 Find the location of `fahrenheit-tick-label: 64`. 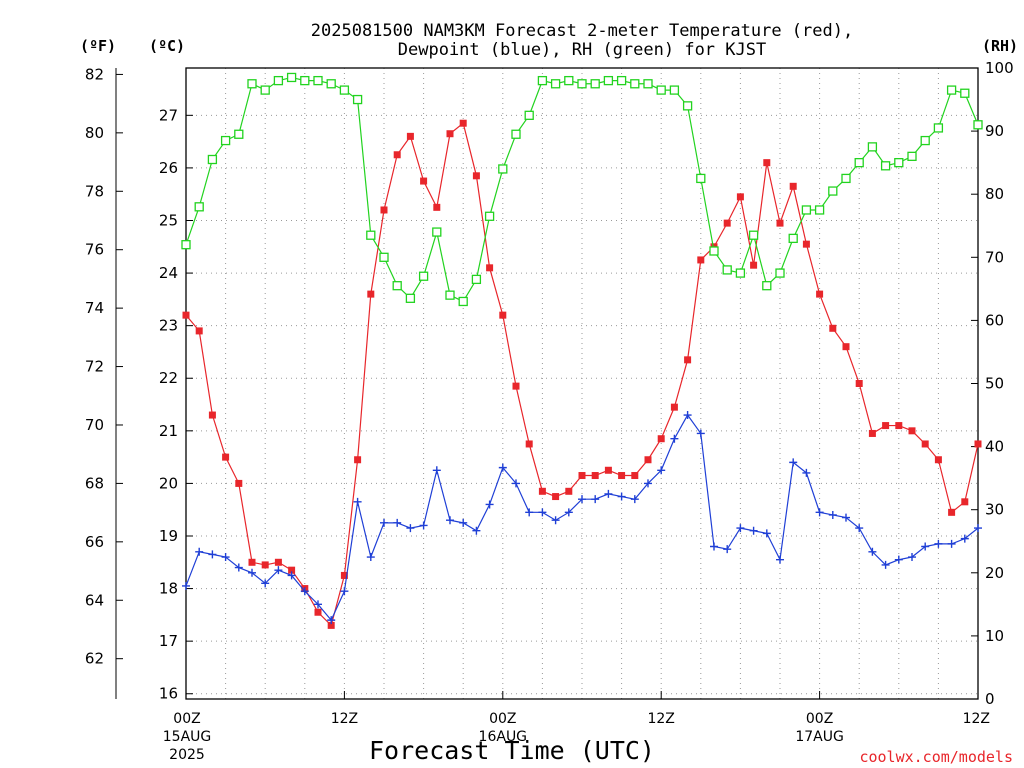

fahrenheit-tick-label: 64 is located at coordinates (94, 600).